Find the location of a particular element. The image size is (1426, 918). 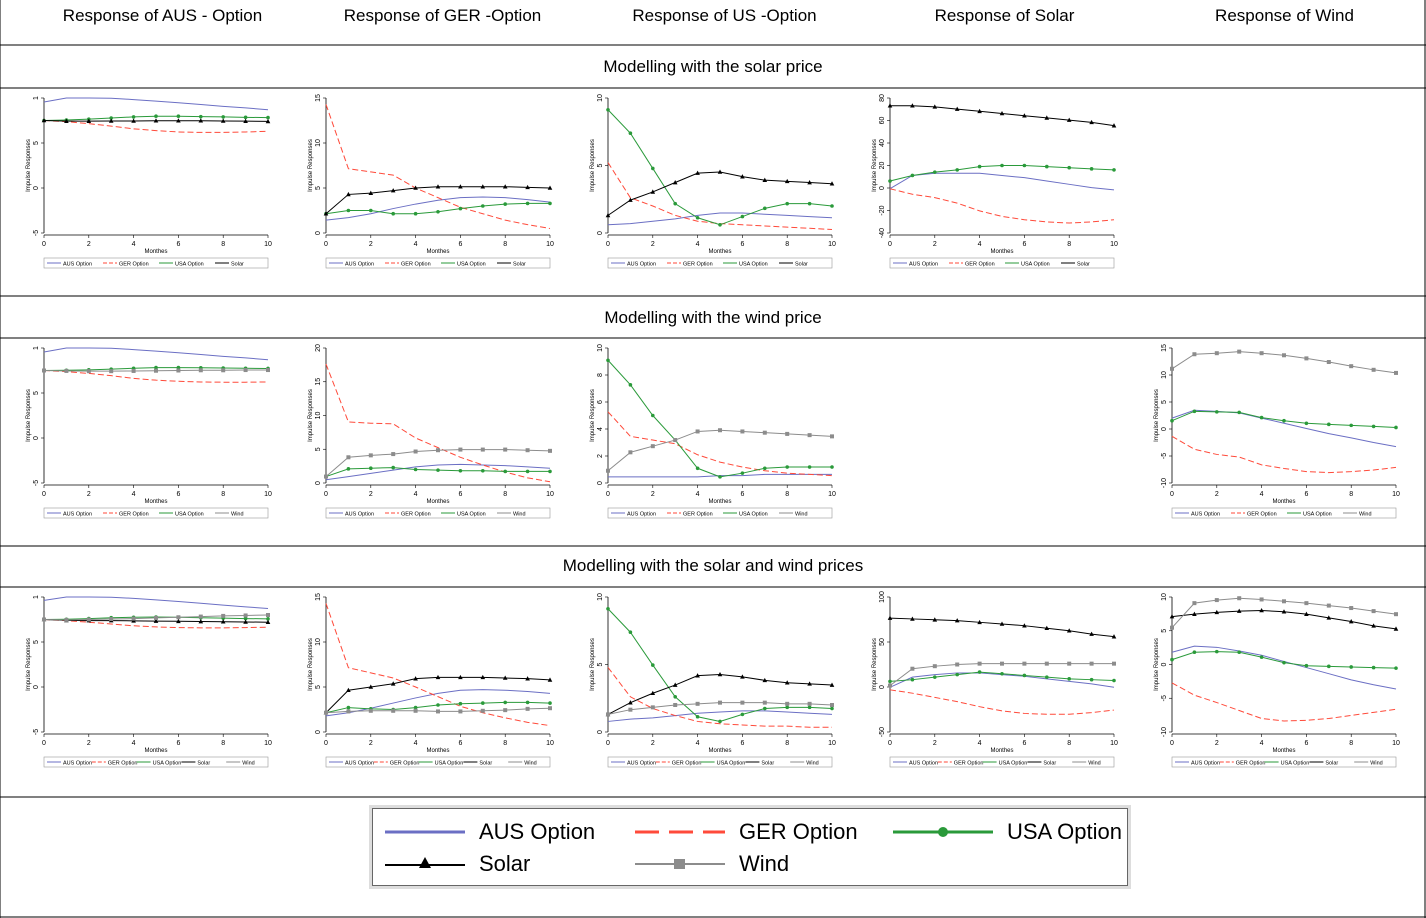

x-axis-label: Monthes is located at coordinates (1283, 751).